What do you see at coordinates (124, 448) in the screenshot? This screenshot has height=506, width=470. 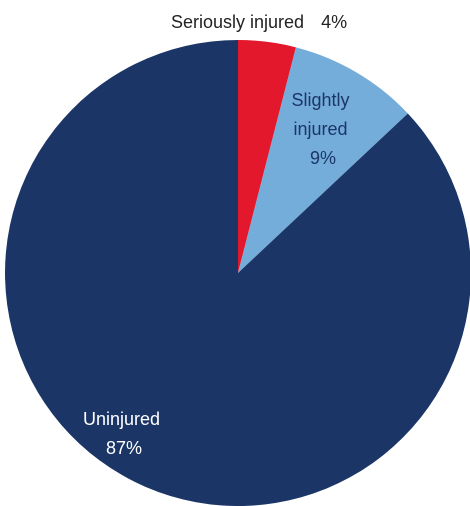 I see `data-label-uninjured-value: 87%` at bounding box center [124, 448].